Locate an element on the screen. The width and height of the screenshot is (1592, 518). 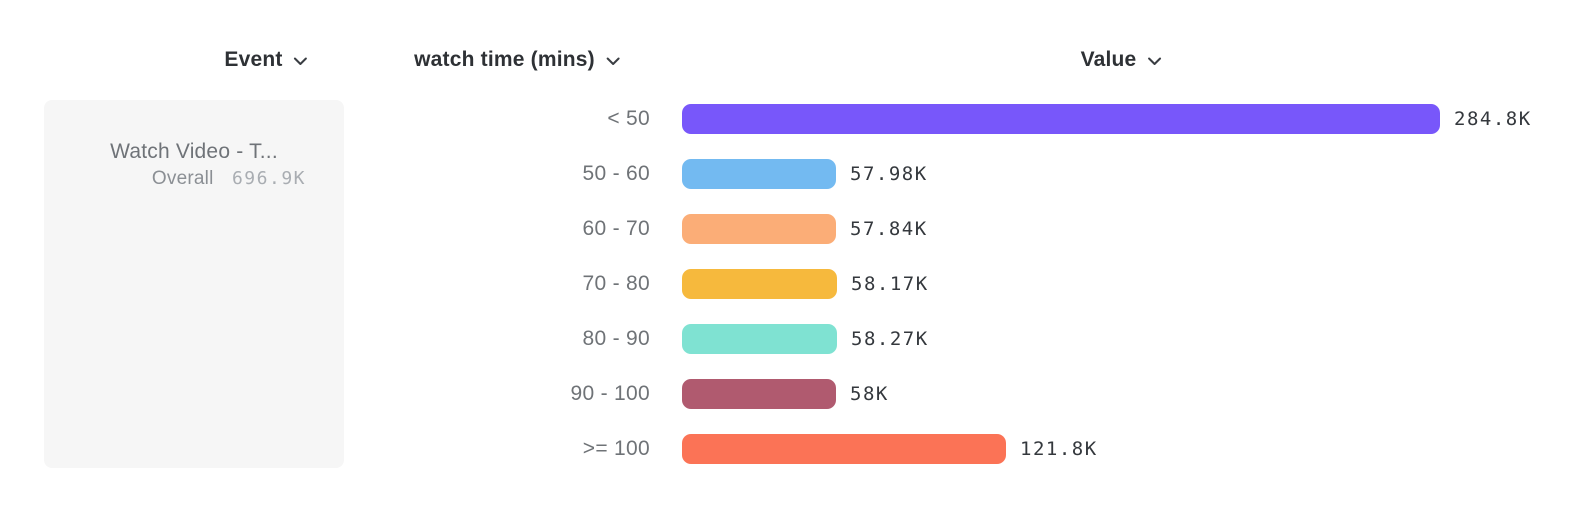
column-header-dimension: watch time (mins) is located at coordinates (517, 60).